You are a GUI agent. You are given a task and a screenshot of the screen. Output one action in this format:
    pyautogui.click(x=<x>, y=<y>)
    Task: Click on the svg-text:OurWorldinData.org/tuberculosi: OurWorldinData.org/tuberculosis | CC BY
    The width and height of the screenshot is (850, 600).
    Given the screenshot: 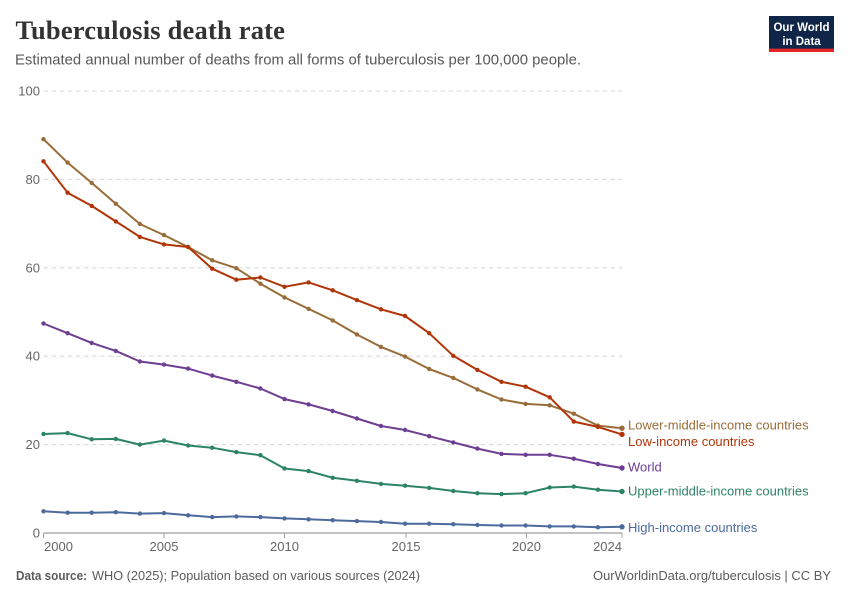 What is the action you would take?
    pyautogui.click(x=712, y=575)
    